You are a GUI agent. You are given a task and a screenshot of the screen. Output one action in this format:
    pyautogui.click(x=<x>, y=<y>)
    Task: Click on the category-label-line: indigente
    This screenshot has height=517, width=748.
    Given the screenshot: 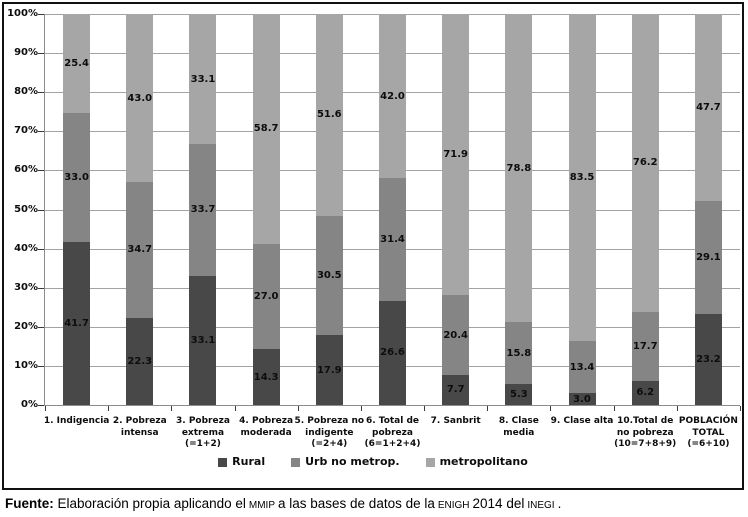 What is the action you would take?
    pyautogui.click(x=329, y=432)
    